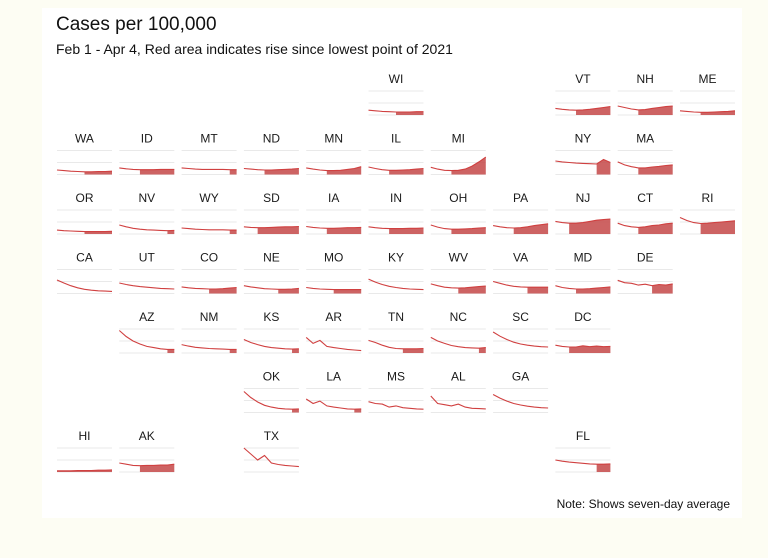  Describe the element at coordinates (84, 213) in the screenshot. I see `state-tile-or: OR` at that location.